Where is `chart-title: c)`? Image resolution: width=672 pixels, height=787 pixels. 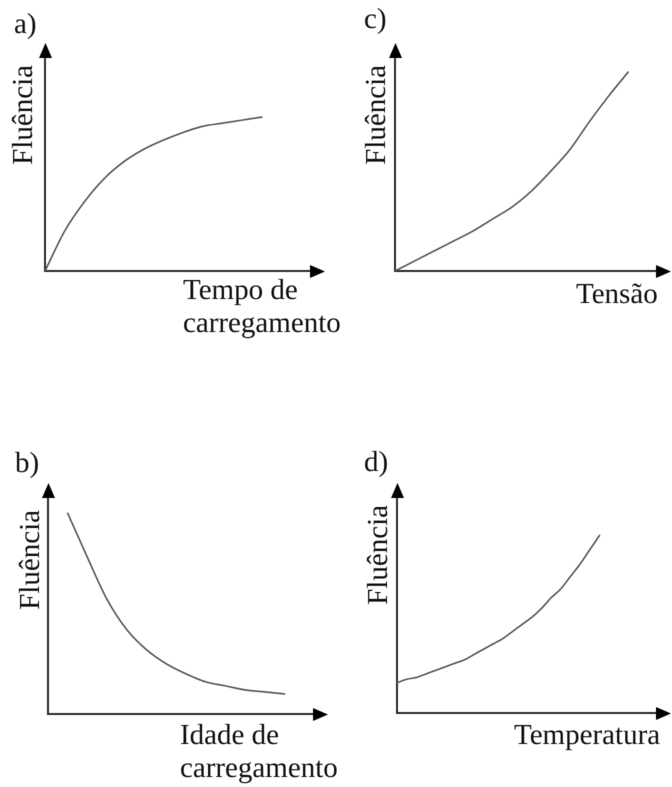 chart-title: c) is located at coordinates (375, 19).